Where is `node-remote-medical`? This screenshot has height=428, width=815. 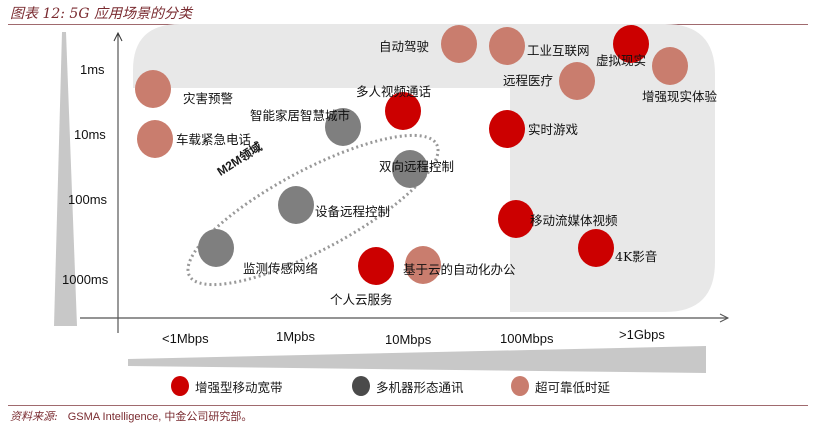
node-remote-medical is located at coordinates (577, 81).